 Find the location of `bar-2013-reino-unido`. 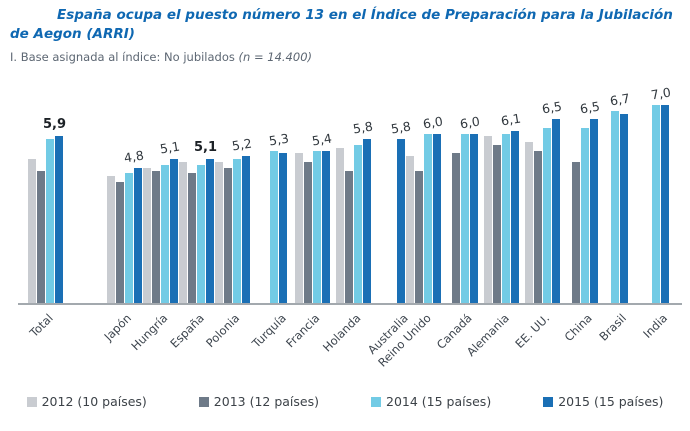

bar-2013-reino-unido is located at coordinates (419, 237).